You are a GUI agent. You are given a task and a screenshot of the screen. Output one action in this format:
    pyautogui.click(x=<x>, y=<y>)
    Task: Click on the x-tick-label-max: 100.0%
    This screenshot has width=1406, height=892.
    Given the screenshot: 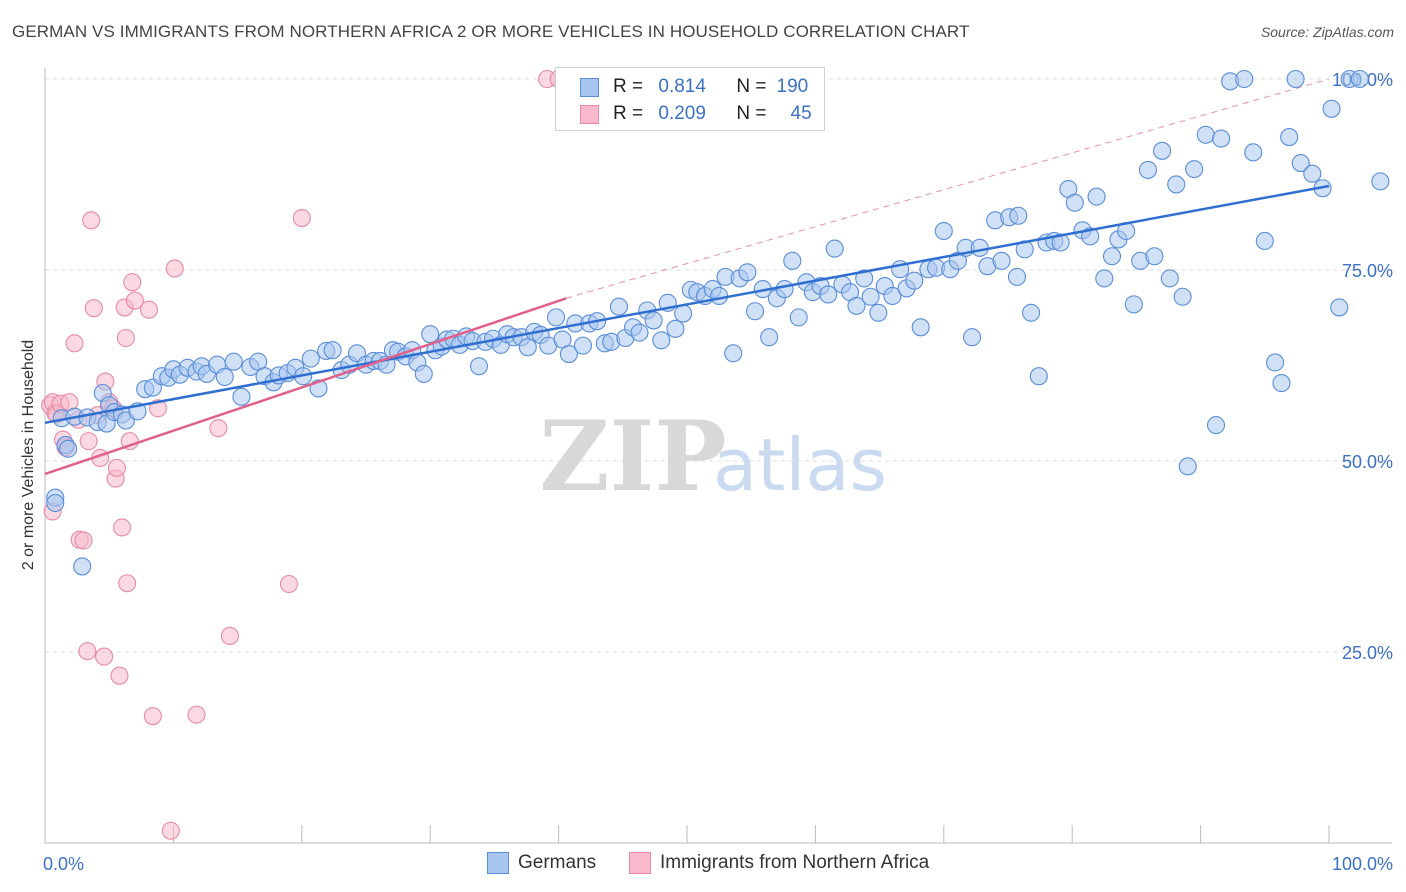 What is the action you would take?
    pyautogui.click(x=1362, y=864)
    